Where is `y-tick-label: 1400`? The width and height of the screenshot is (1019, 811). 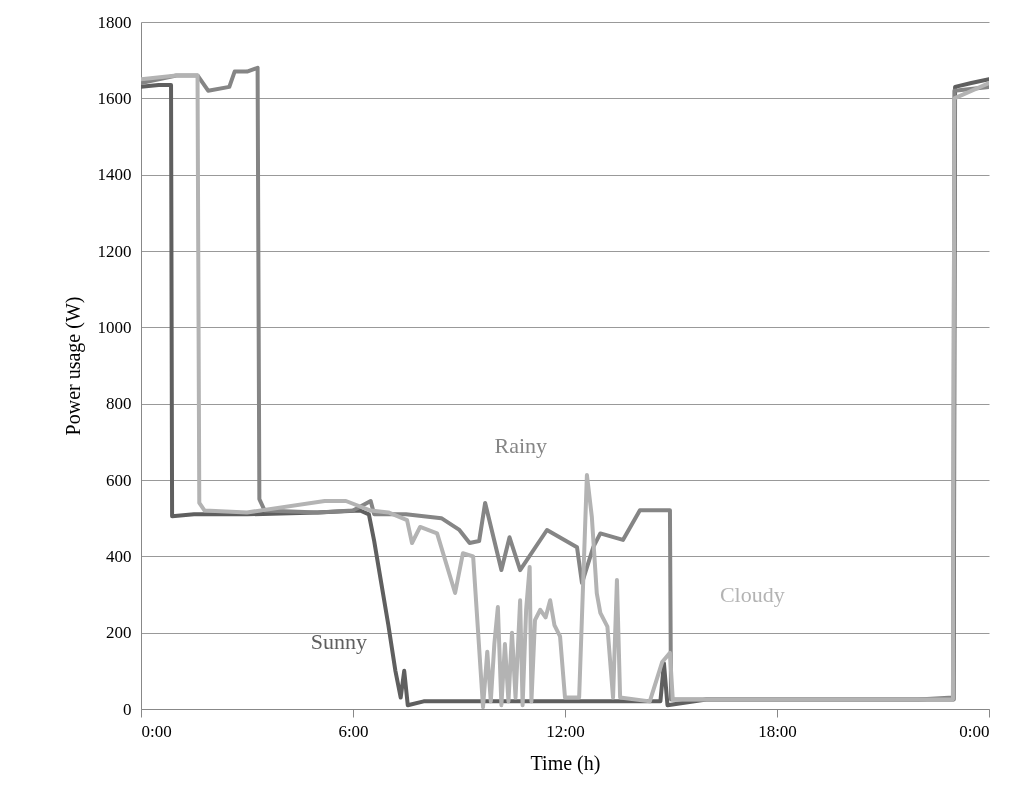
y-tick-label: 1400 is located at coordinates (114, 175).